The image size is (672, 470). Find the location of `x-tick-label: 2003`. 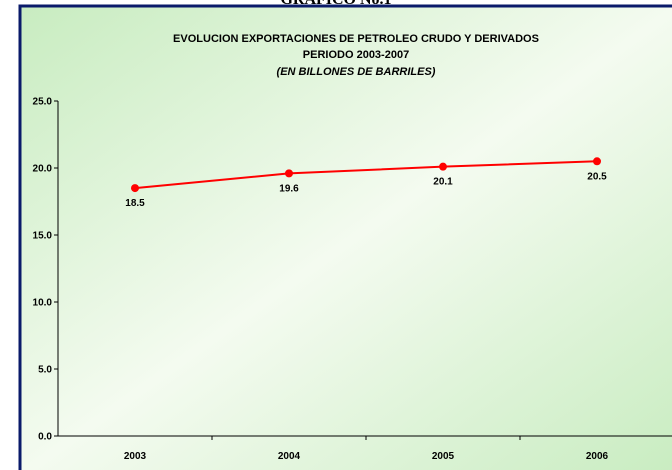

x-tick-label: 2003 is located at coordinates (135, 456).